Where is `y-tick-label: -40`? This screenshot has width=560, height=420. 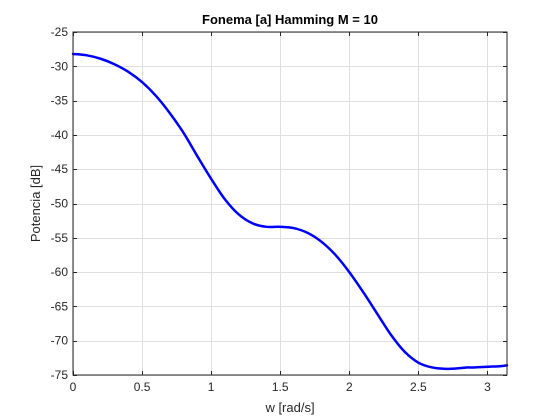
y-tick-label: -40 is located at coordinates (60, 135).